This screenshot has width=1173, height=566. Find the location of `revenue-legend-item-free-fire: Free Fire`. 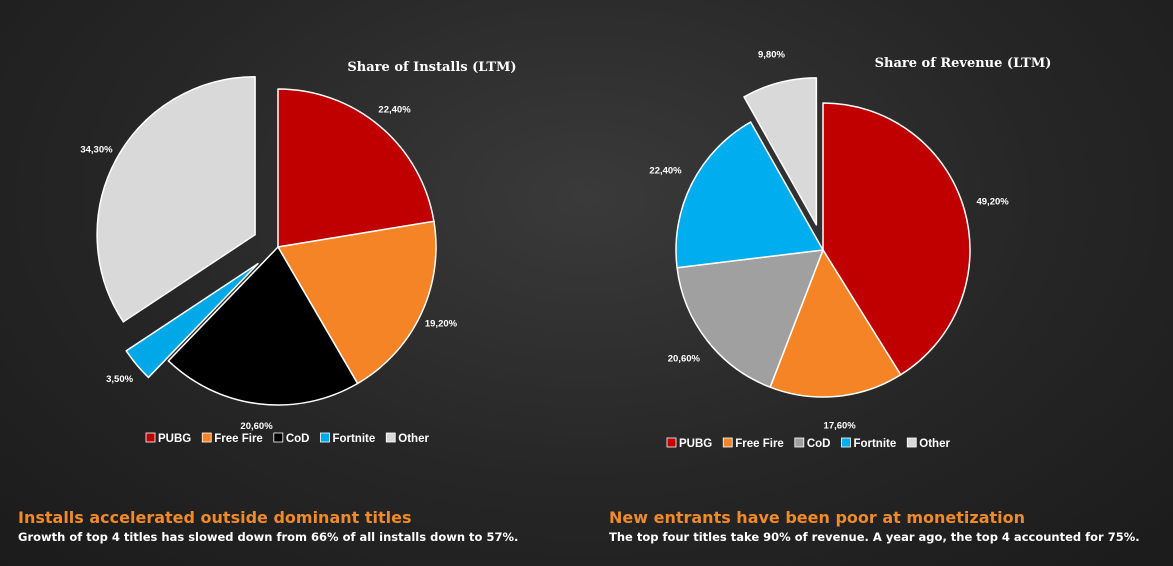

revenue-legend-item-free-fire: Free Fire is located at coordinates (753, 443).